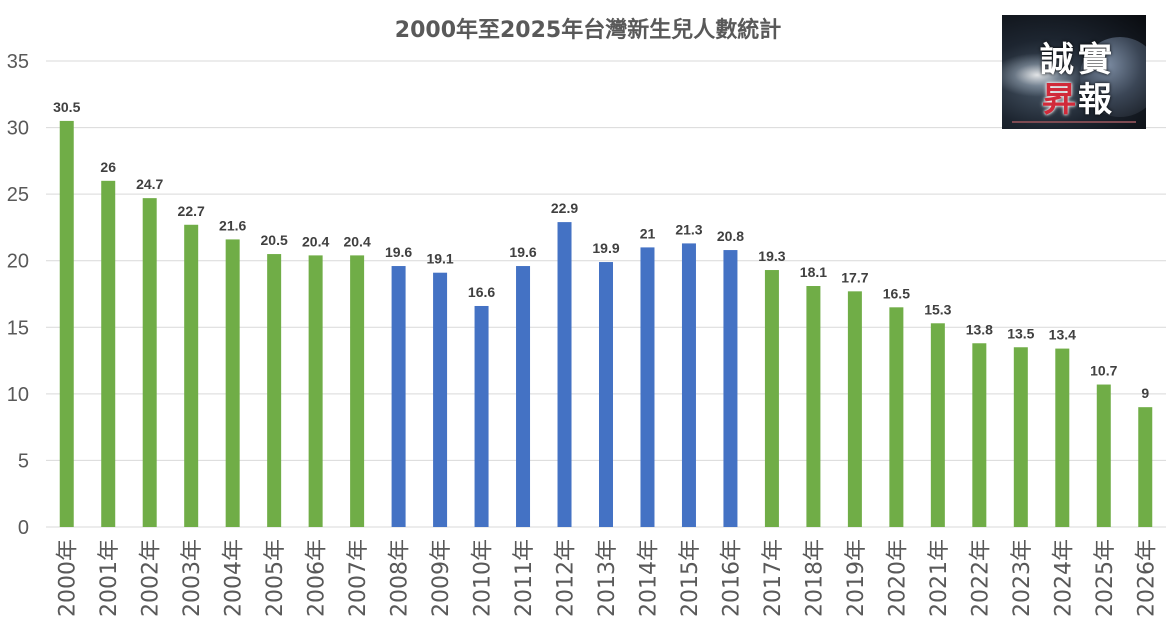 This screenshot has width=1176, height=638. What do you see at coordinates (566, 578) in the screenshot?
I see `x-tick-label: 2012年` at bounding box center [566, 578].